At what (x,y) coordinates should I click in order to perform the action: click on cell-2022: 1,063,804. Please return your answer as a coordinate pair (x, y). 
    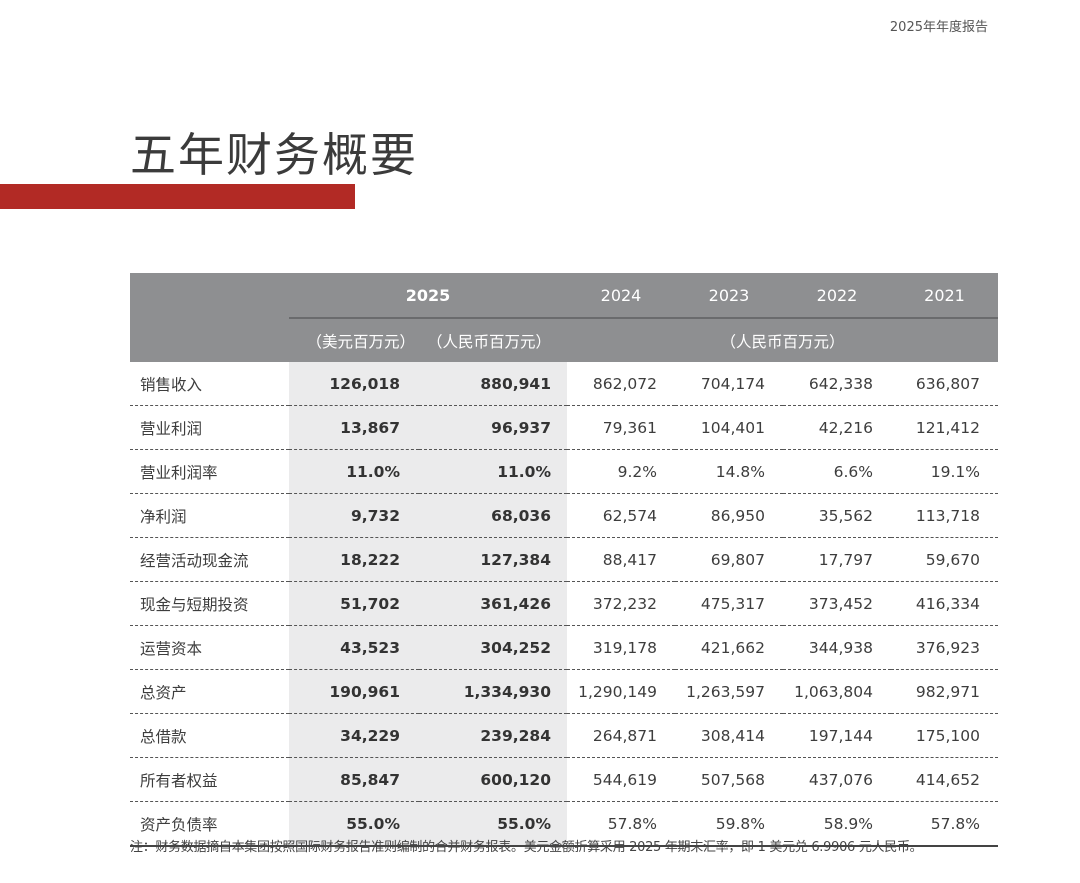
    Looking at the image, I should click on (837, 691).